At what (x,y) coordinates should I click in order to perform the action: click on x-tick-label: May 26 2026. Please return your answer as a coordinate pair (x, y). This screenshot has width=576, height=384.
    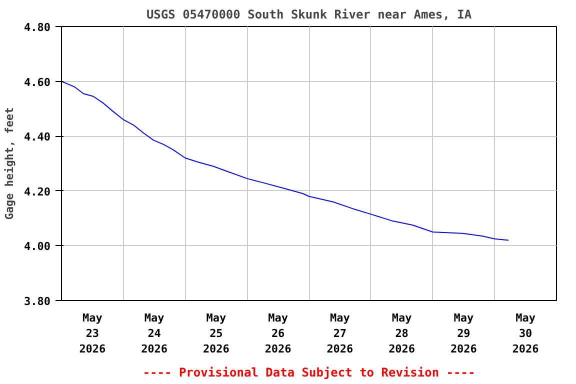
    Looking at the image, I should click on (278, 334).